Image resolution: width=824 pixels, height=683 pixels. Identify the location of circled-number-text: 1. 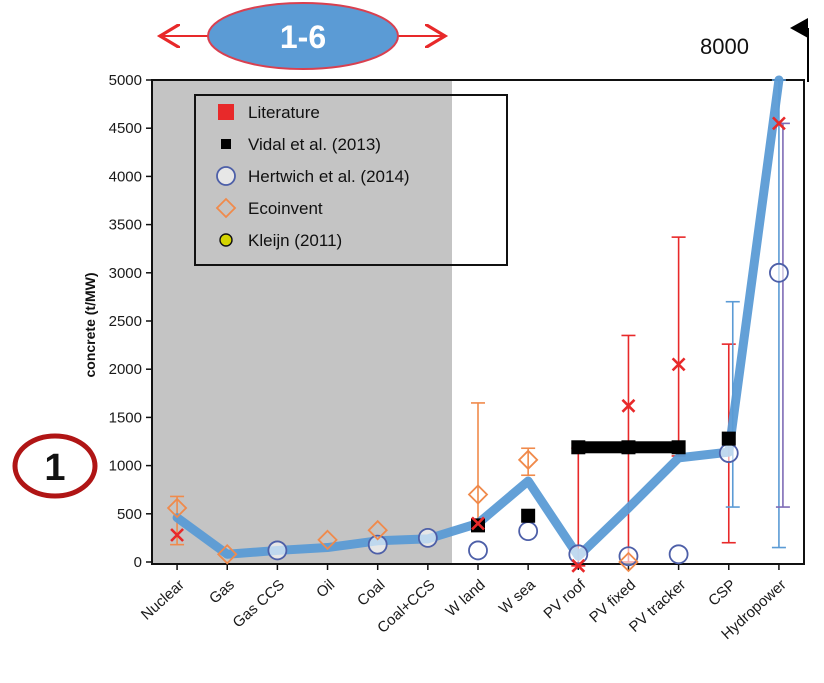
(54, 468).